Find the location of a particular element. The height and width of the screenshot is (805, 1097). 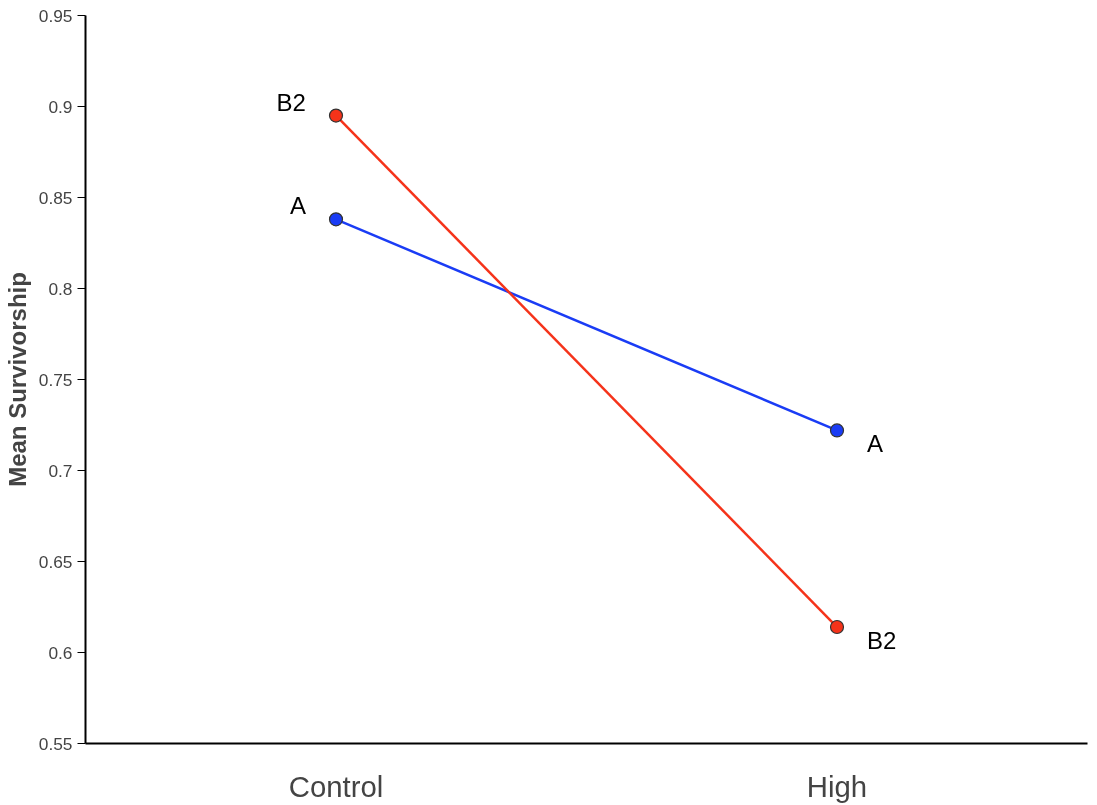

y-tick-label: 0.75 is located at coordinates (55, 379).